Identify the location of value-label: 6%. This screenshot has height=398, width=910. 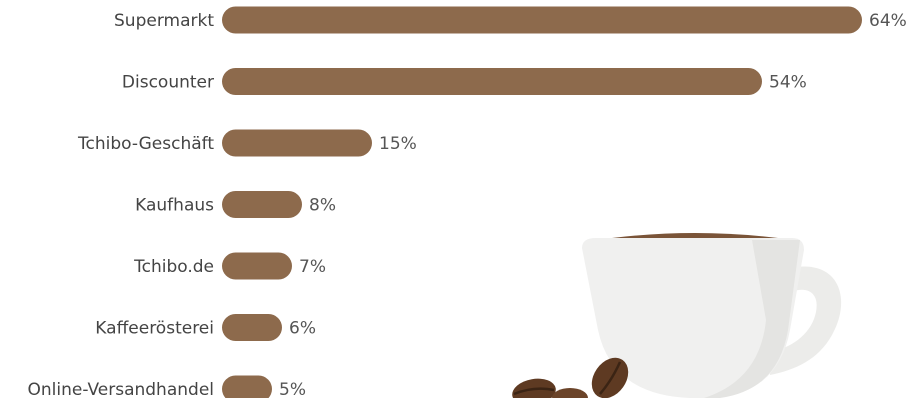
(302, 329).